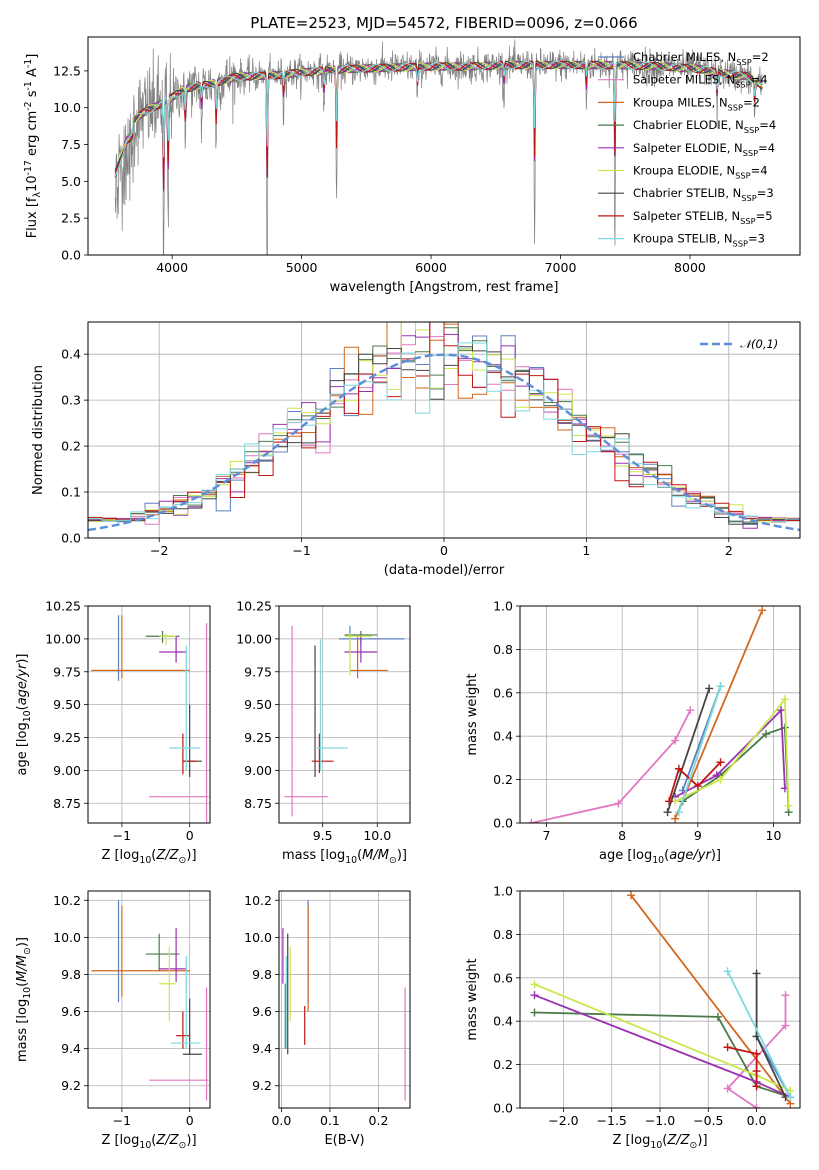  What do you see at coordinates (660, 1120) in the screenshot?
I see `mass_weight_vs_Z-xtick-label: −1.0` at bounding box center [660, 1120].